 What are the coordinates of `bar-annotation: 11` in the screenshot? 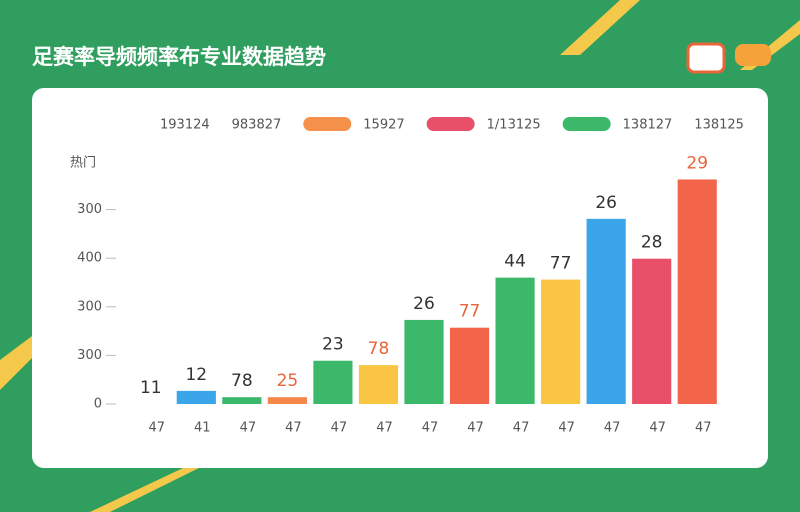 It's located at (151, 388).